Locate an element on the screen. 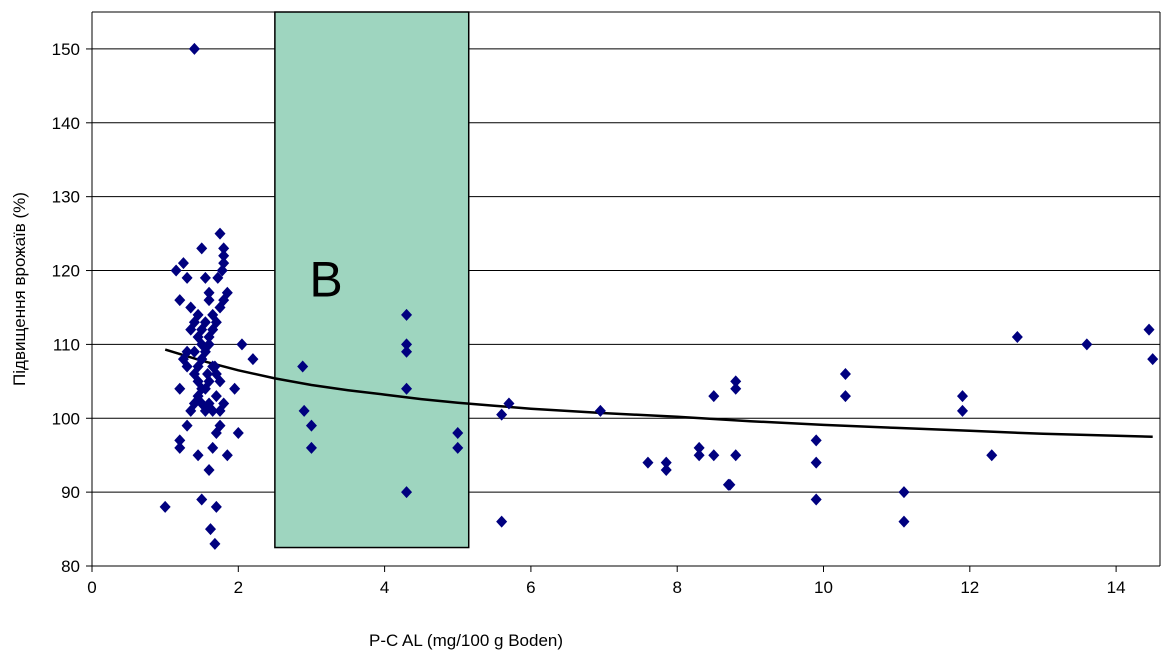 This screenshot has height=657, width=1163. y-tick-labels: 80 90 100 110 120 130 140 150 is located at coordinates (66, 308).